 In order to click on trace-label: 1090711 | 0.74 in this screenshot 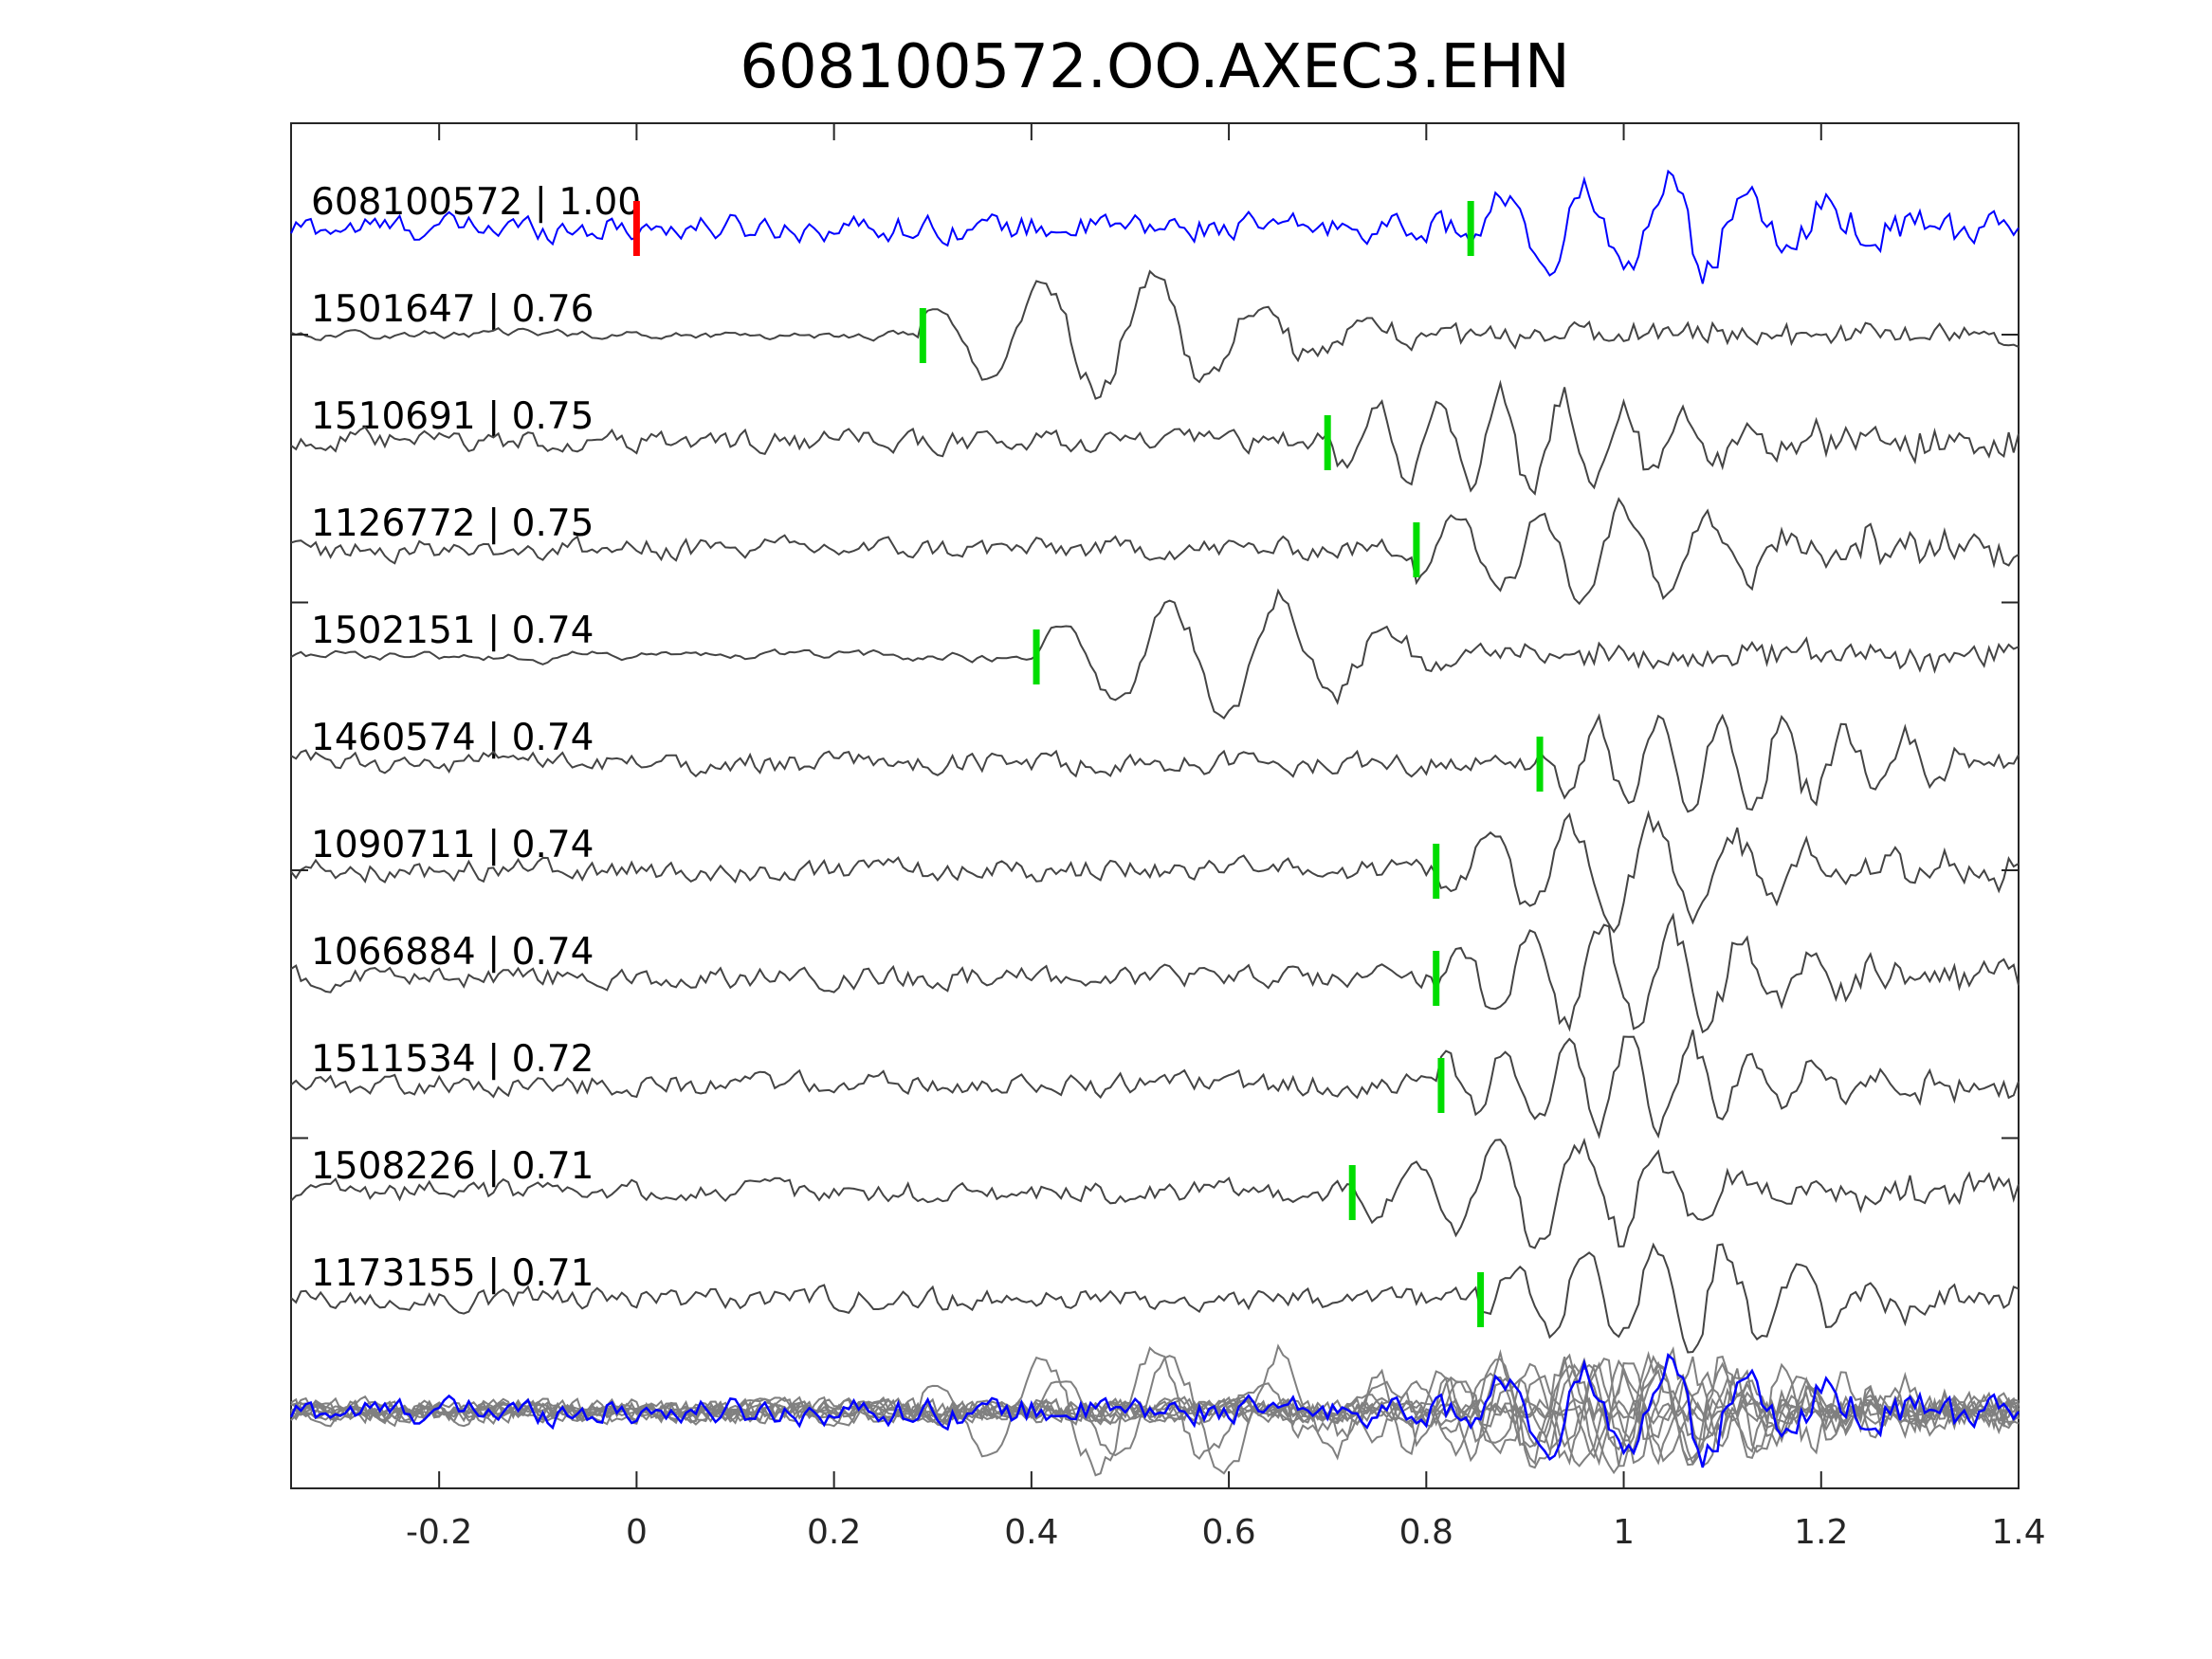, I will do `click(452, 845)`.